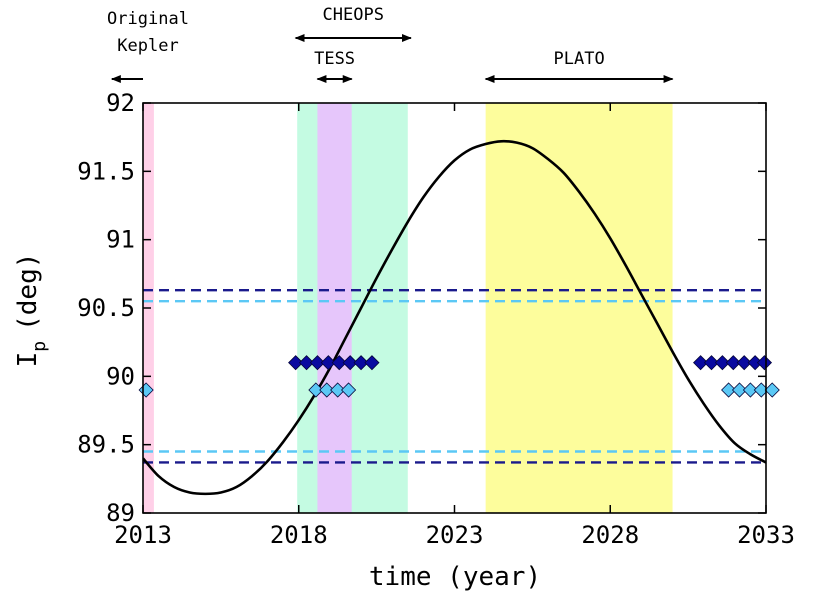 This screenshot has width=830, height=609. I want to click on y-tick-label: 90, so click(120, 376).